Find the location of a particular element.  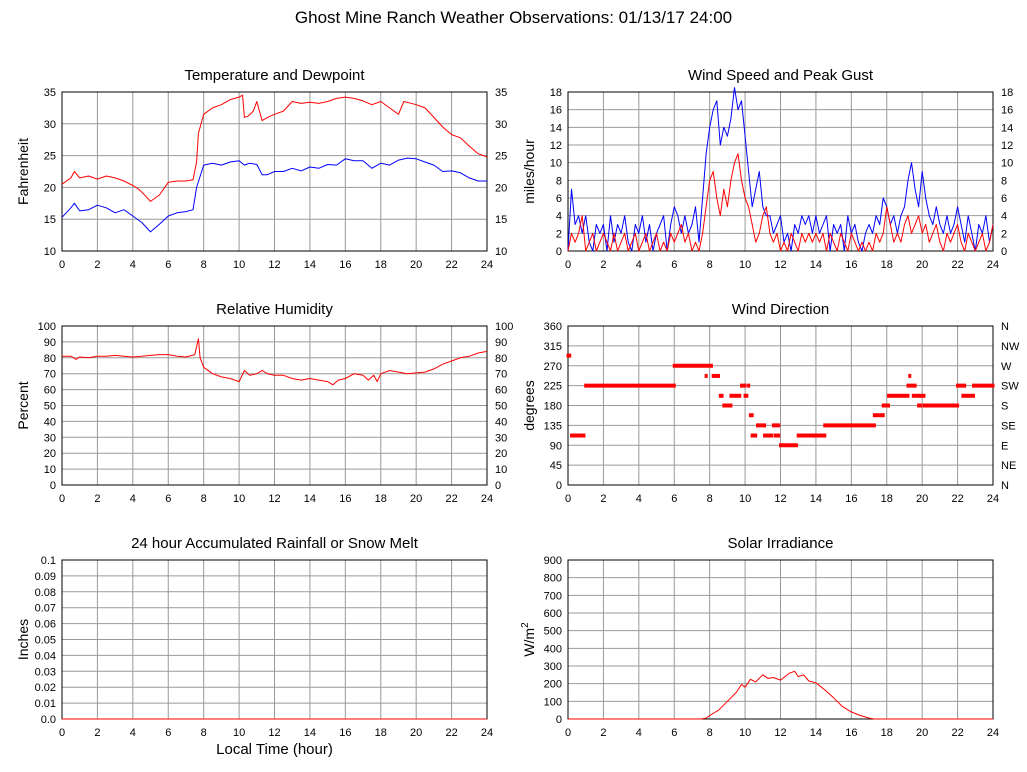

y-tick-label: 0.03 is located at coordinates (45, 672).